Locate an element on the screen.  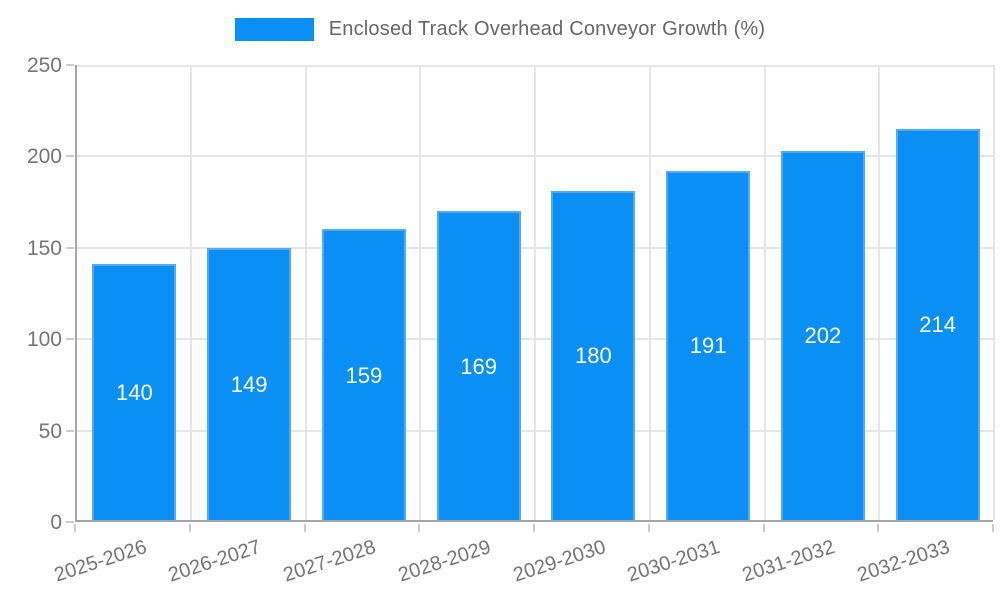
y-axis-tick-label: 0 is located at coordinates (56, 522).